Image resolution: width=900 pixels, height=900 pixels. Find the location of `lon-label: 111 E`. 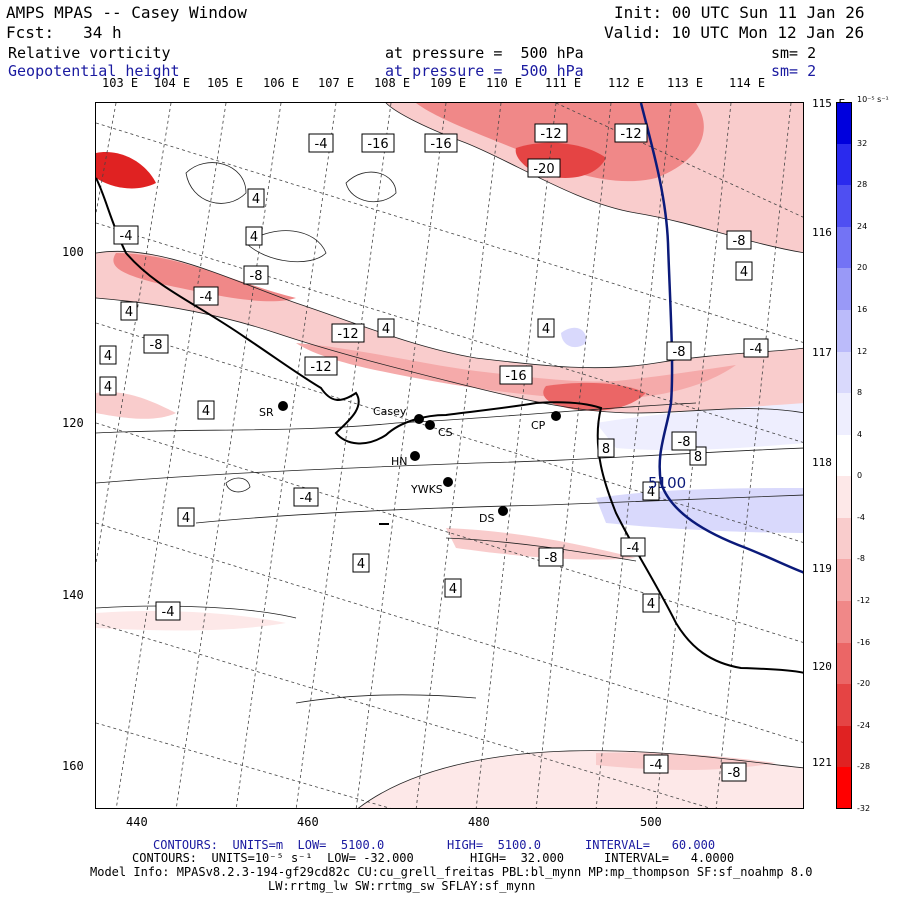

lon-label: 111 E is located at coordinates (563, 83).